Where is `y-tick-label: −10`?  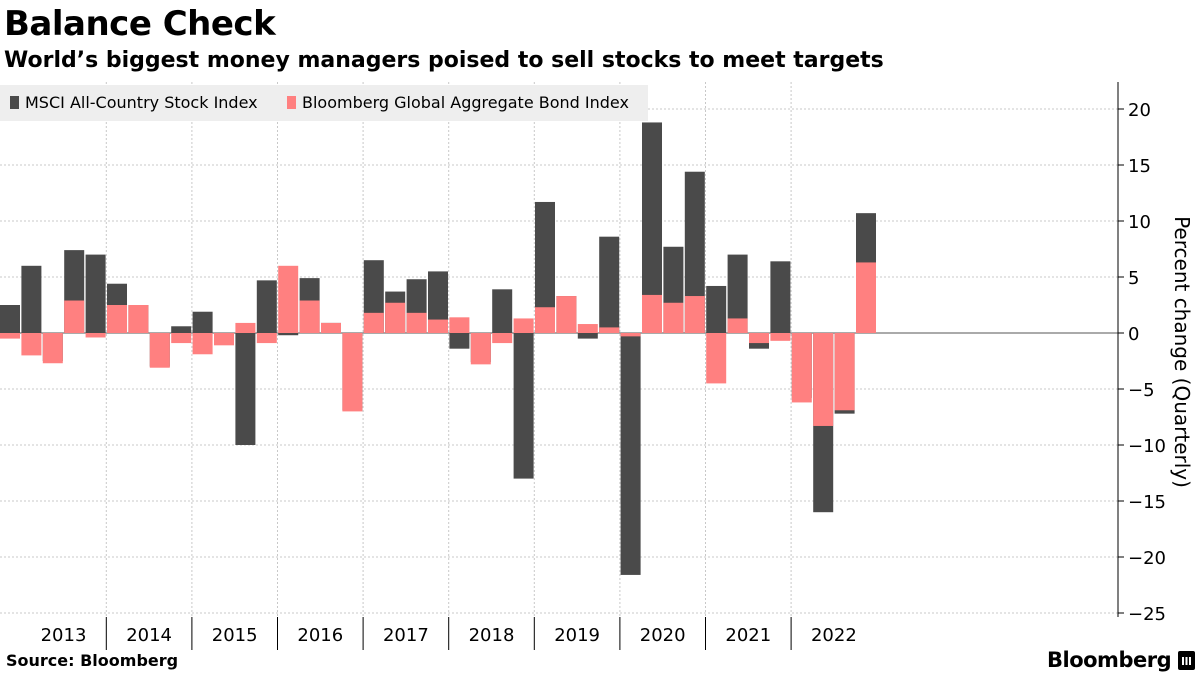
y-tick-label: −10 is located at coordinates (1147, 446).